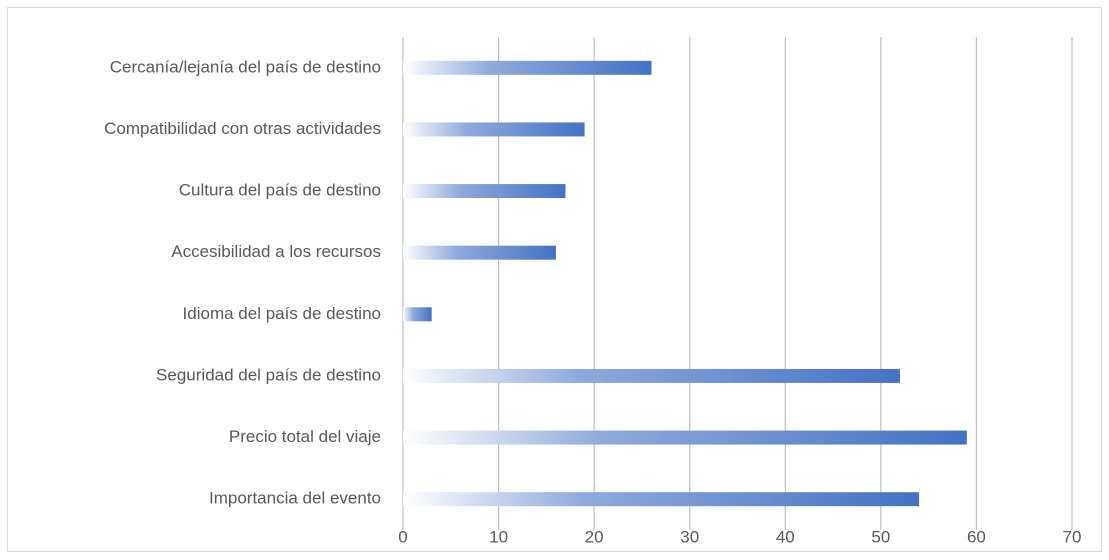  Describe the element at coordinates (594, 536) in the screenshot. I see `x-tick-label: 20` at that location.